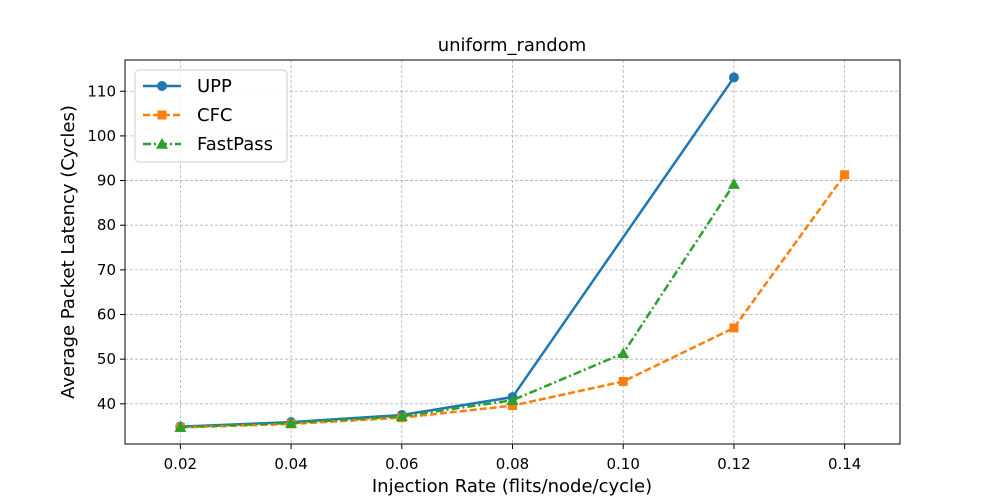  Describe the element at coordinates (106, 404) in the screenshot. I see `y-tick-label: 40` at that location.